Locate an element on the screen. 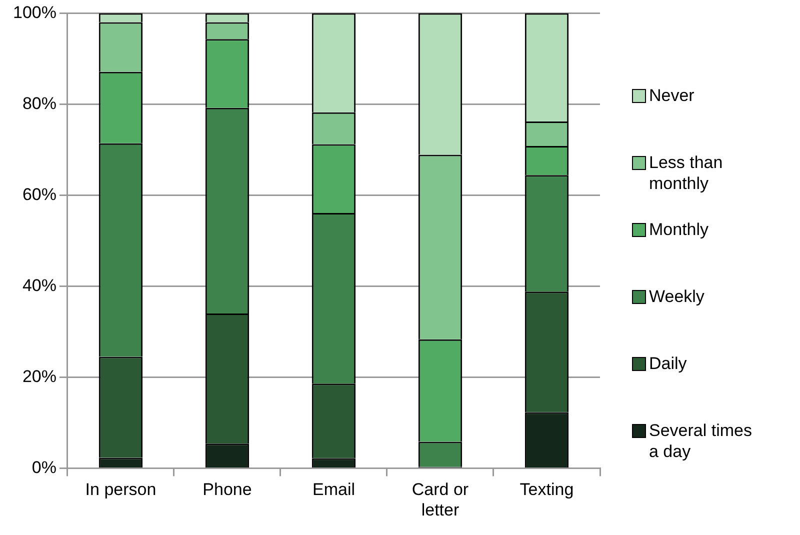 This screenshot has width=800, height=535. y-tick-label: 100% is located at coordinates (34, 12).